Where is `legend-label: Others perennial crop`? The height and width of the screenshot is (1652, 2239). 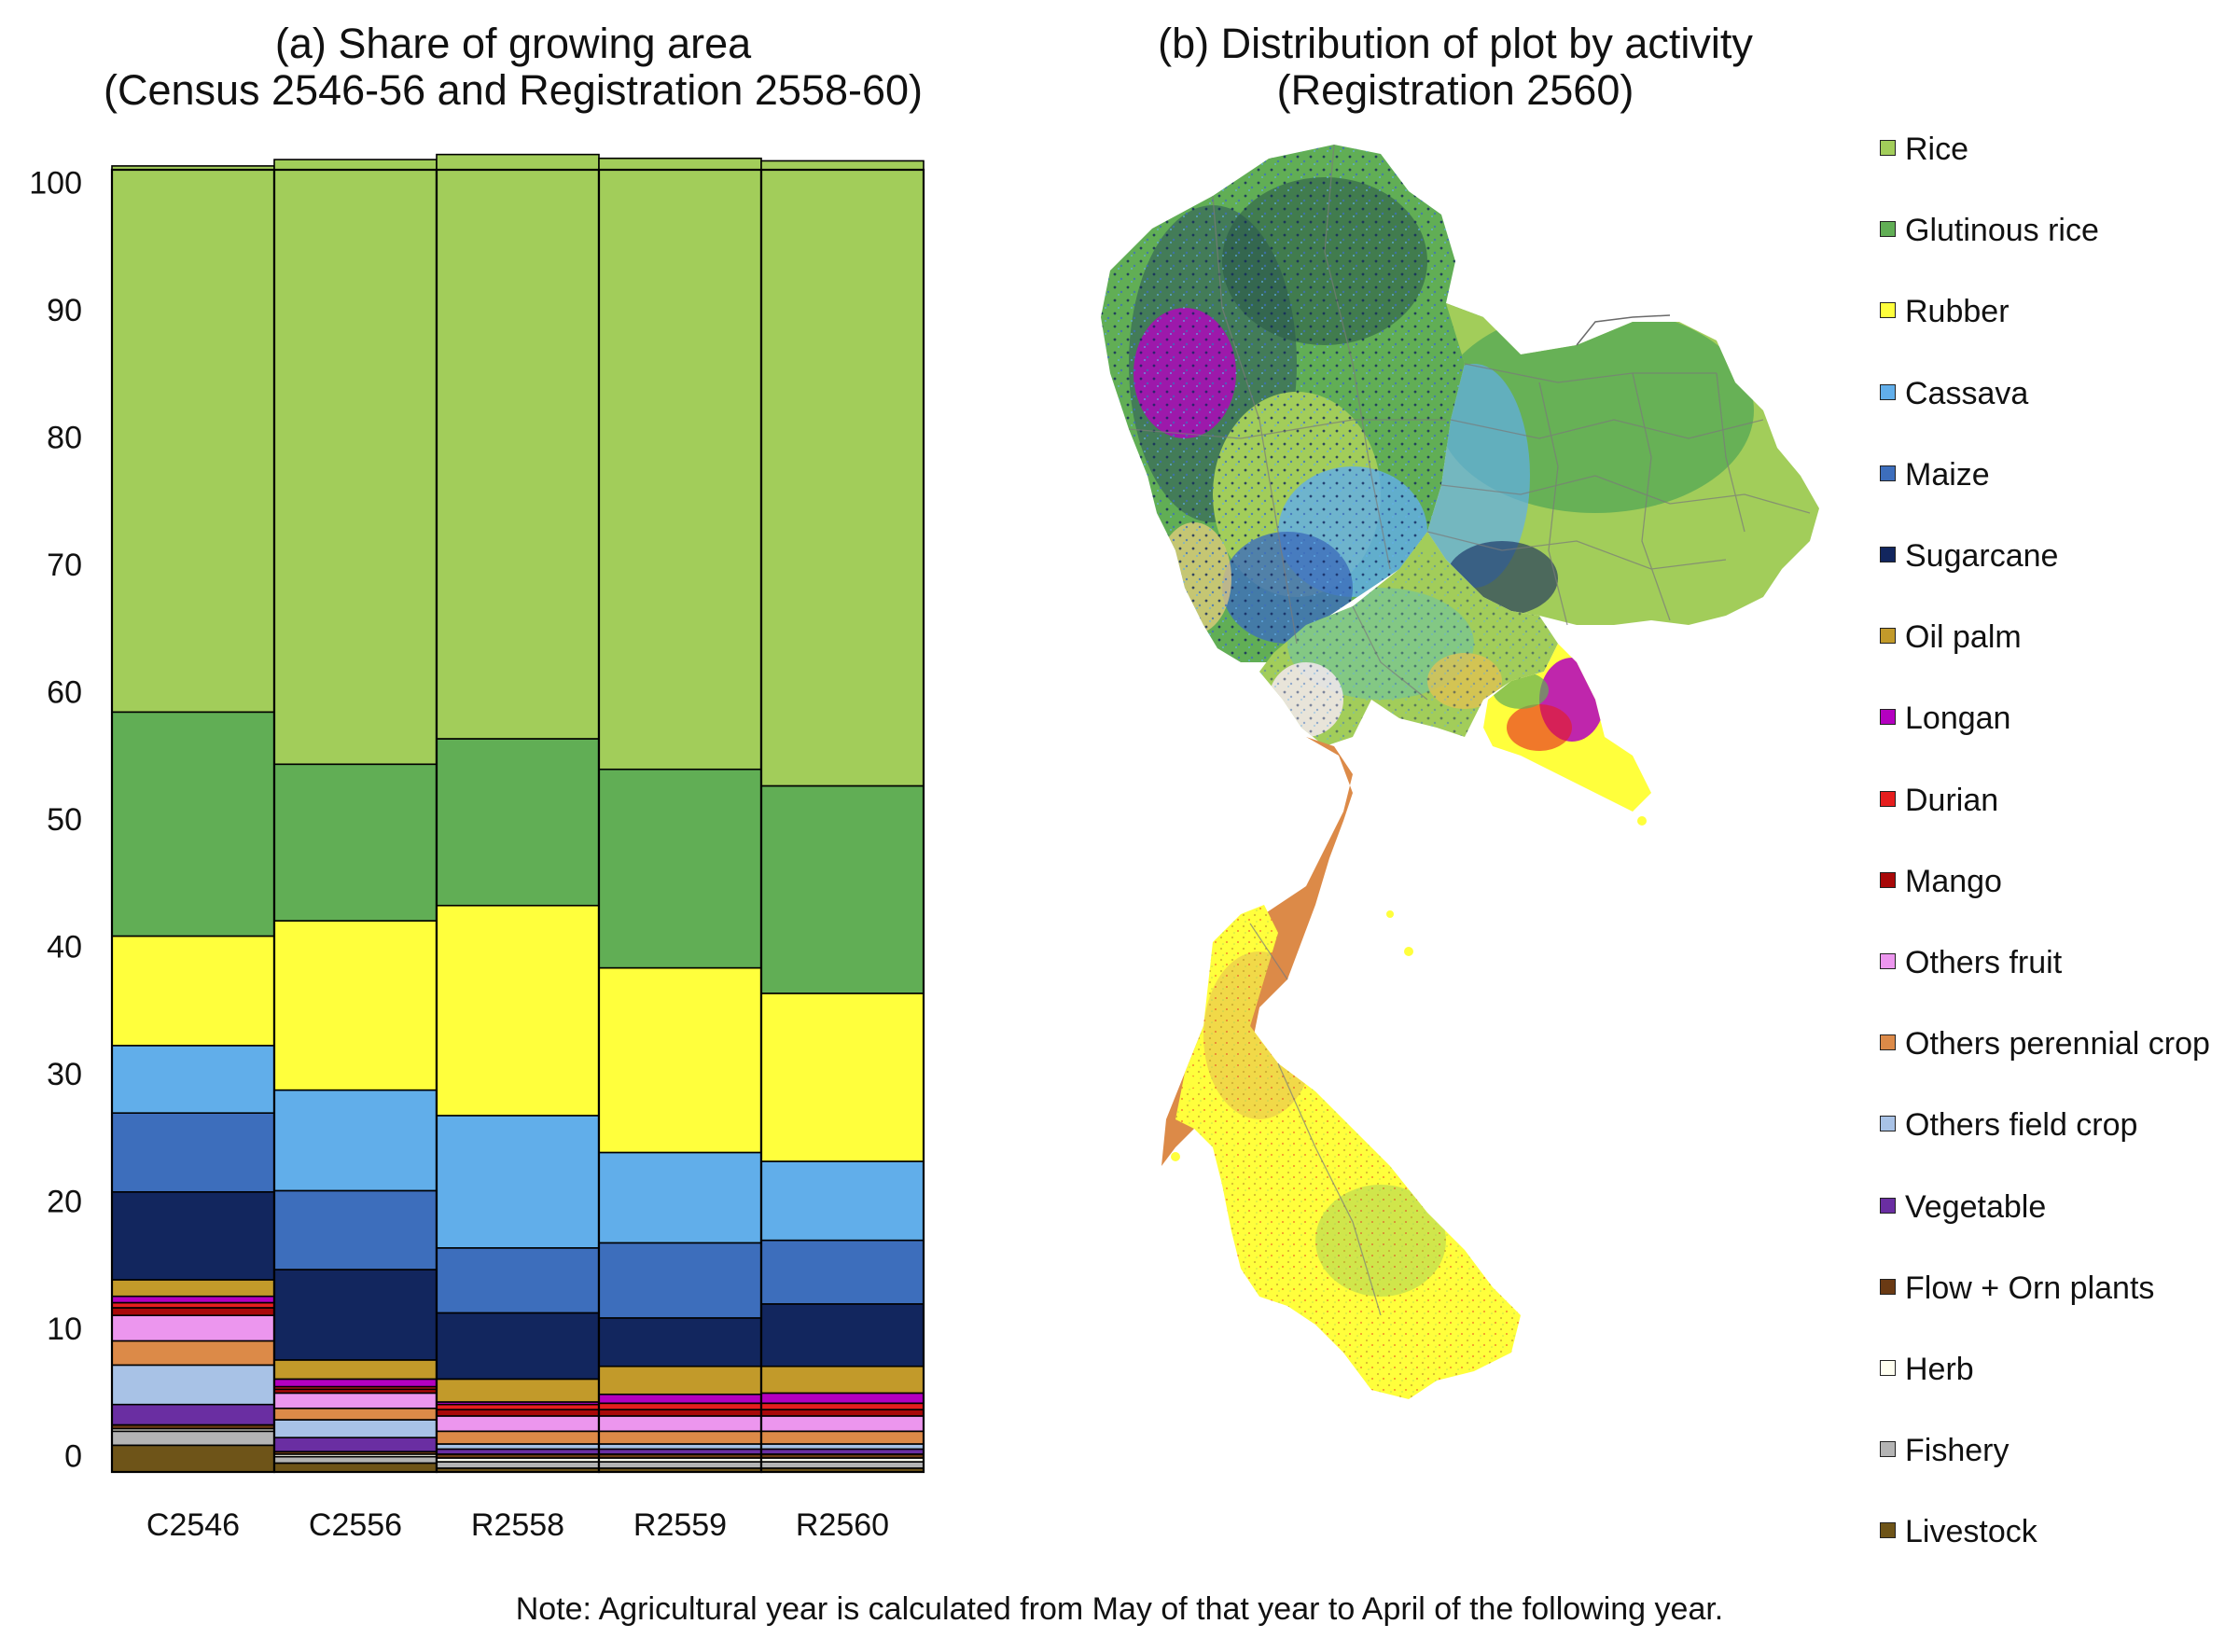 legend-label: Others perennial crop is located at coordinates (2057, 1044).